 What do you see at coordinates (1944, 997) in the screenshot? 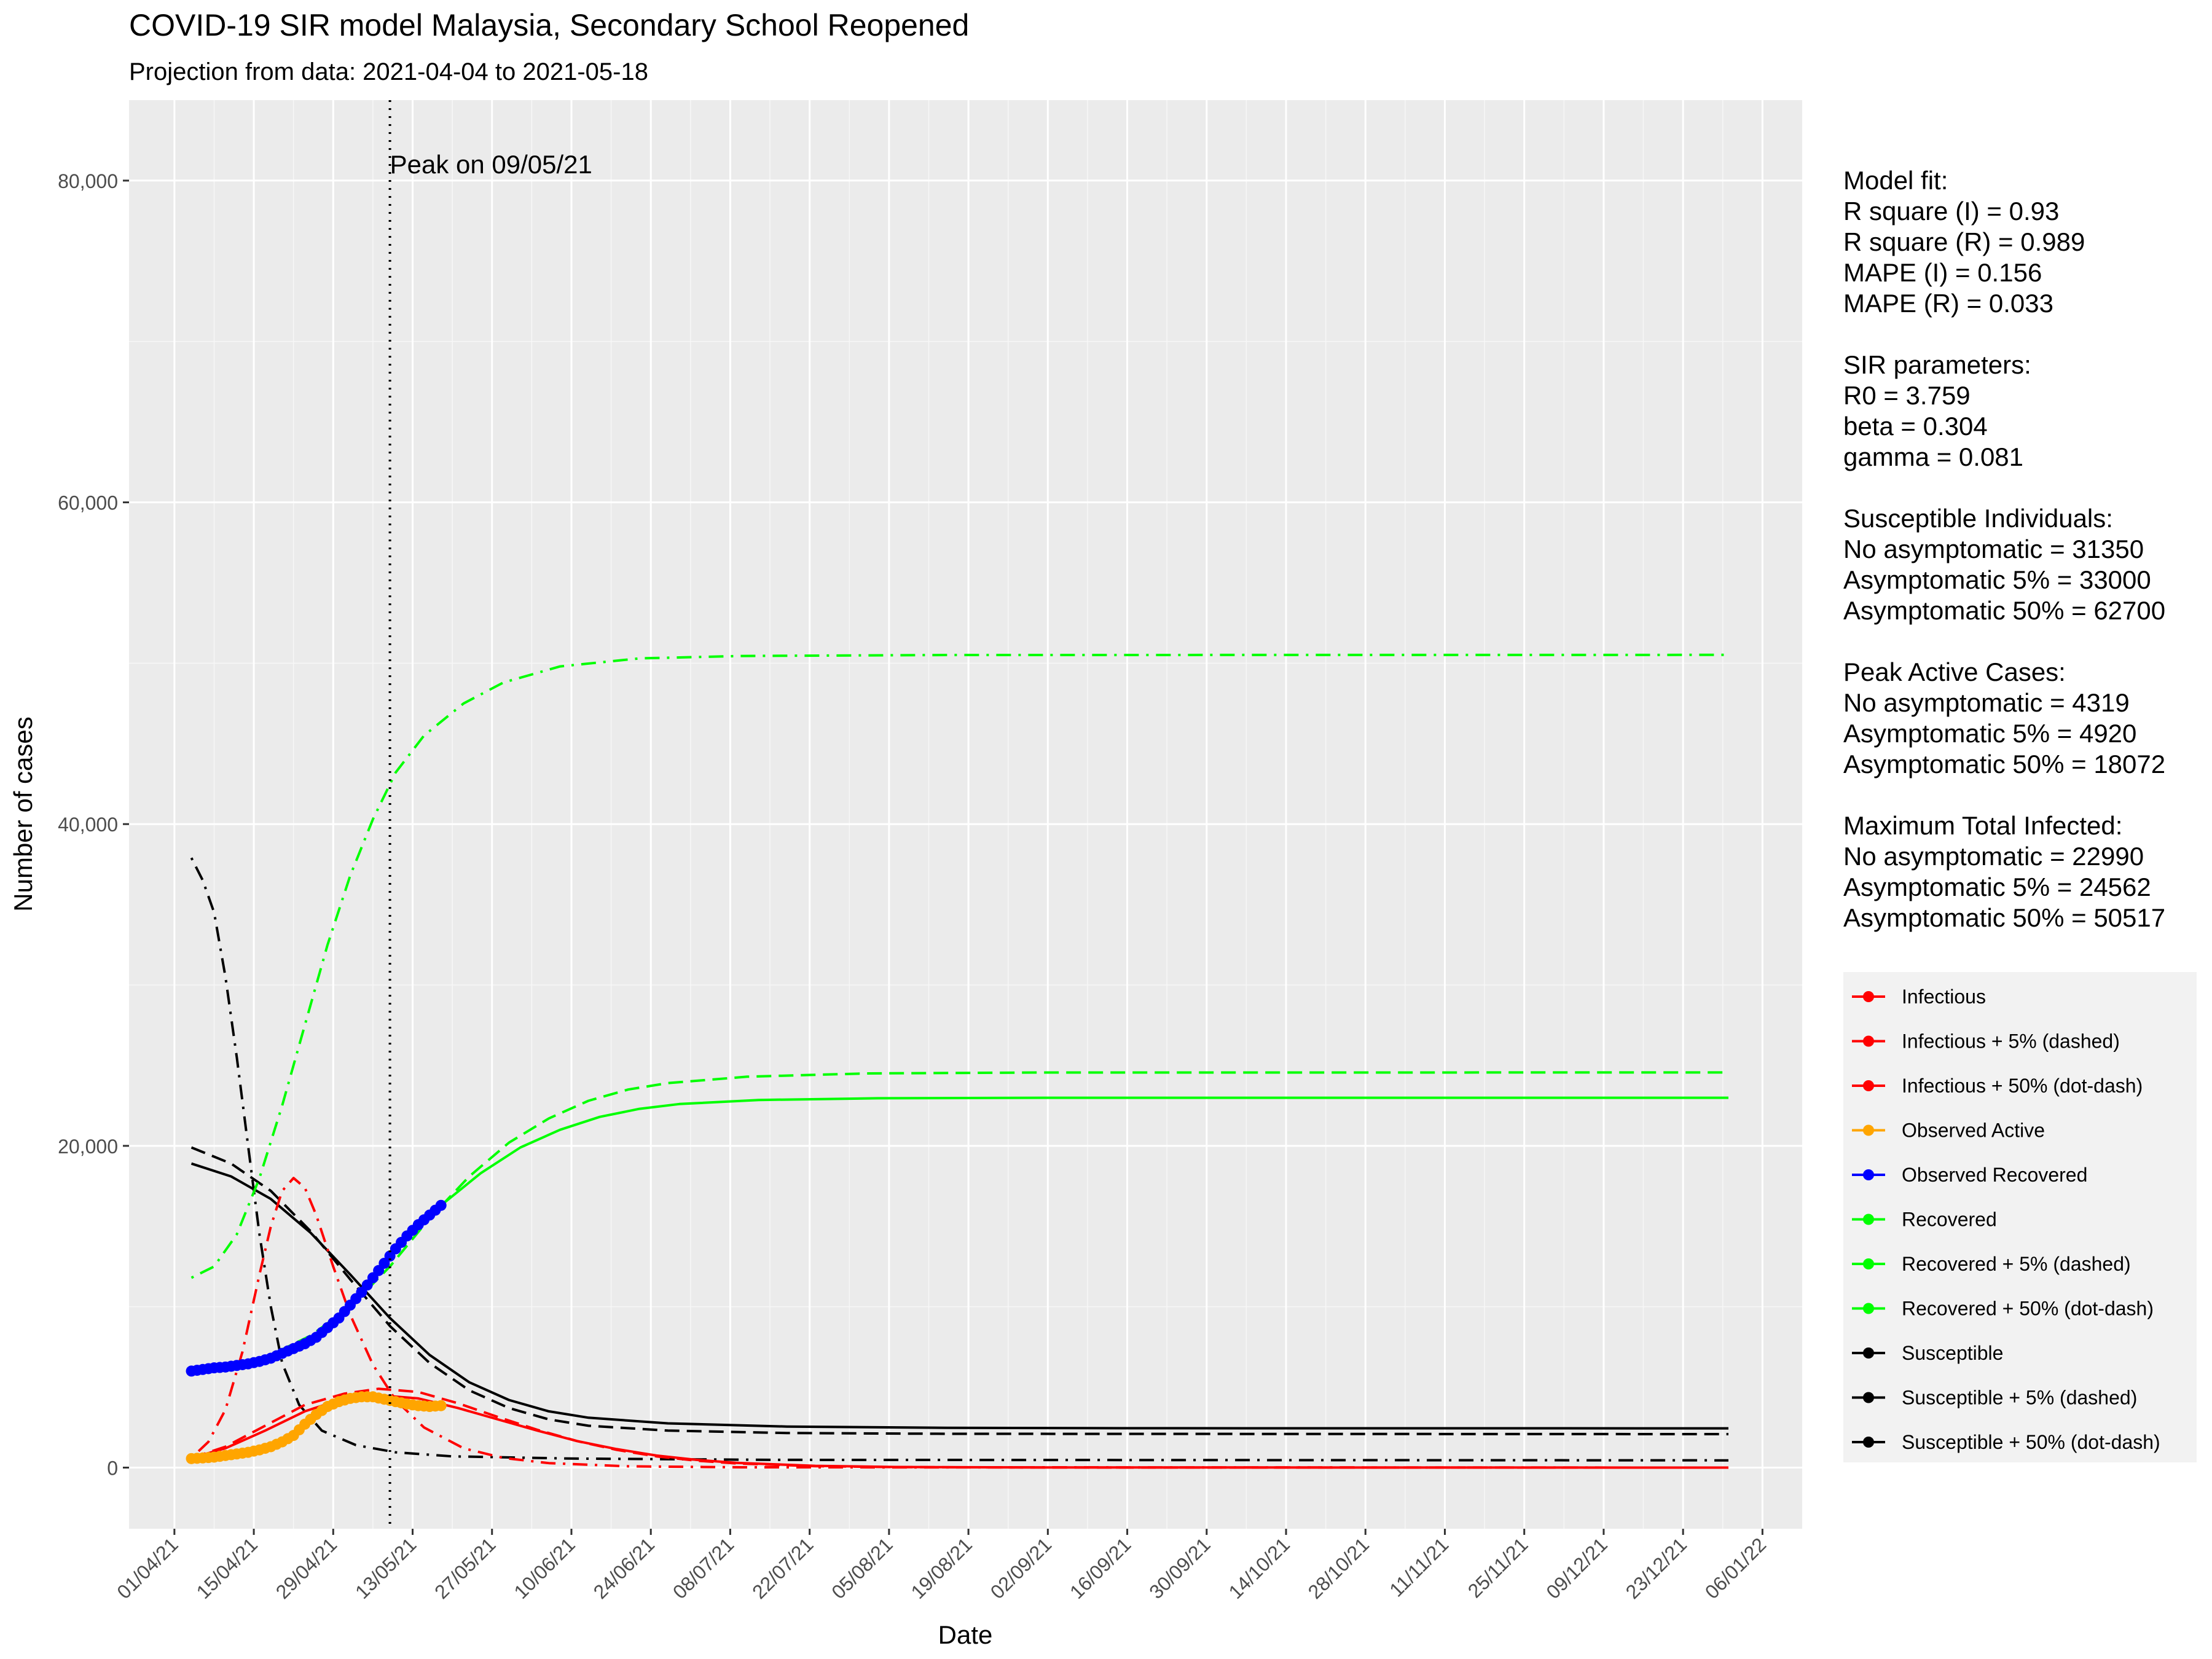
I see `legend-label: Infectious` at bounding box center [1944, 997].